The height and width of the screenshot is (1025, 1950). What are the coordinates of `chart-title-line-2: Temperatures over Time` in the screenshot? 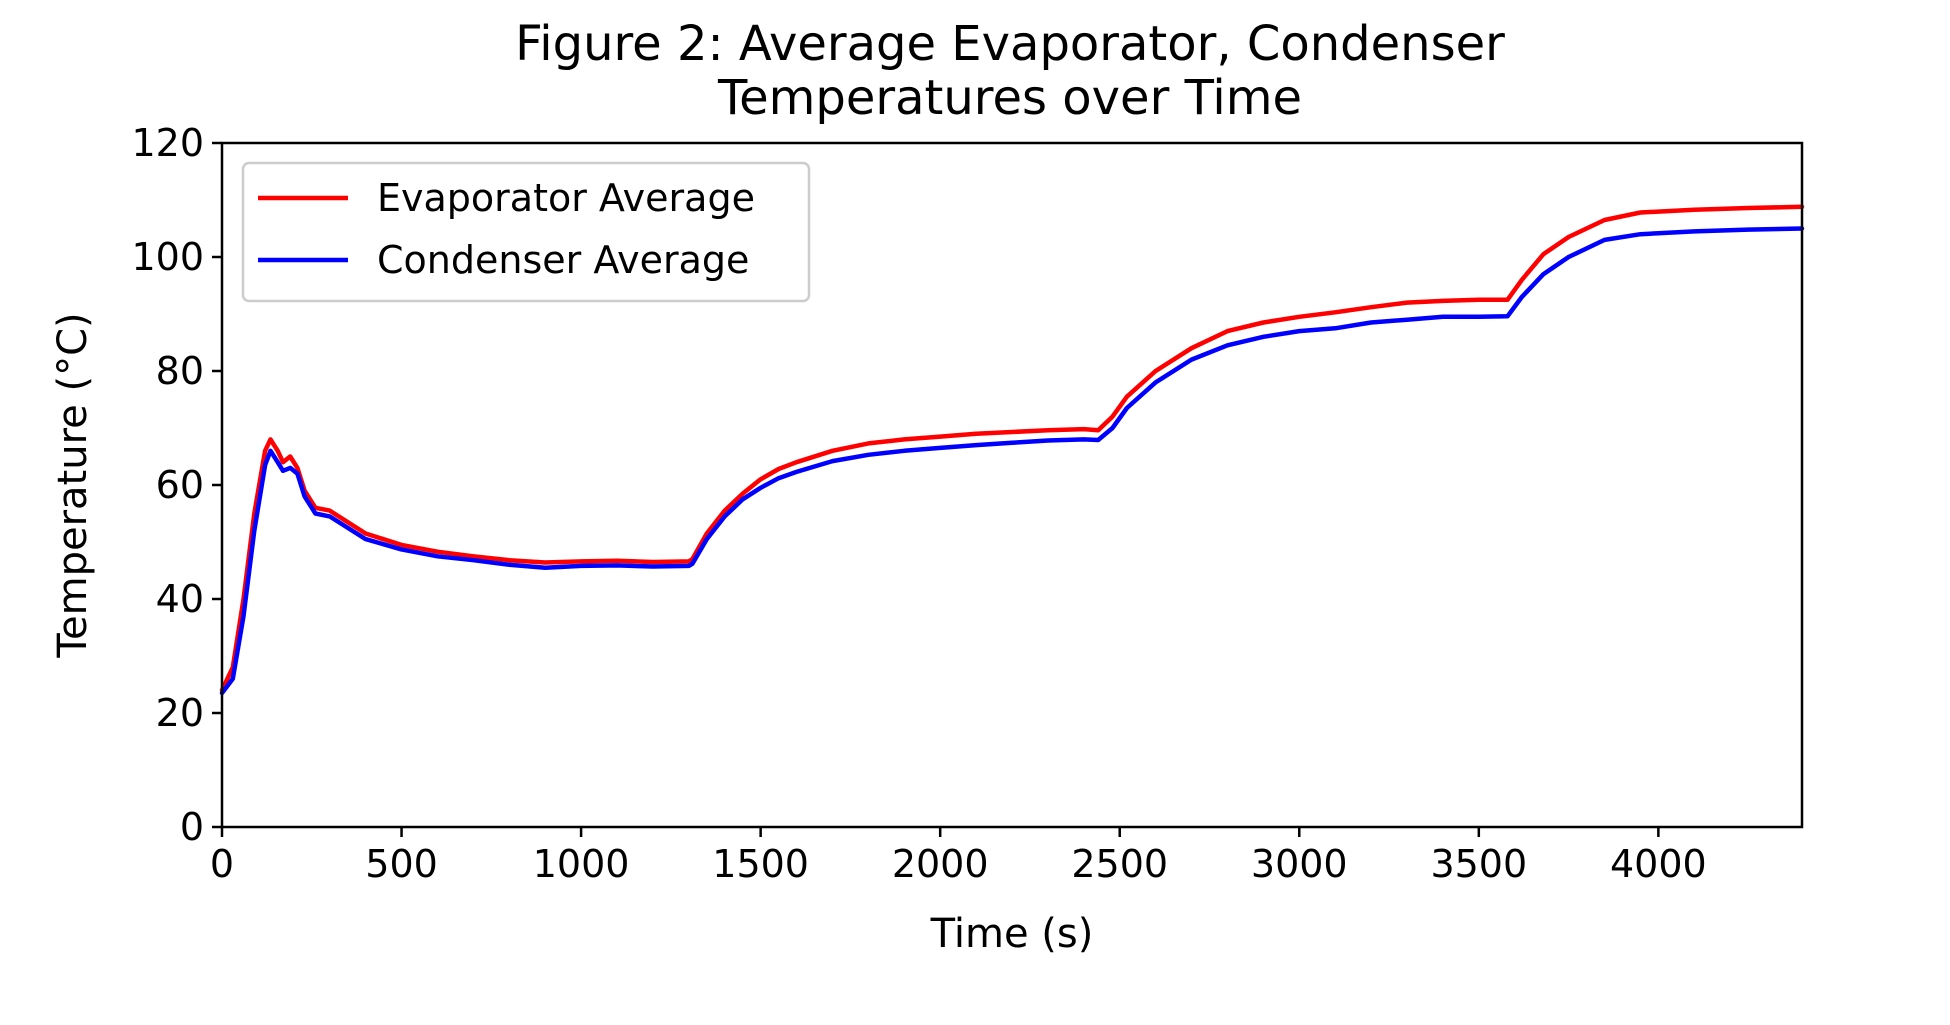 It's located at (1009, 98).